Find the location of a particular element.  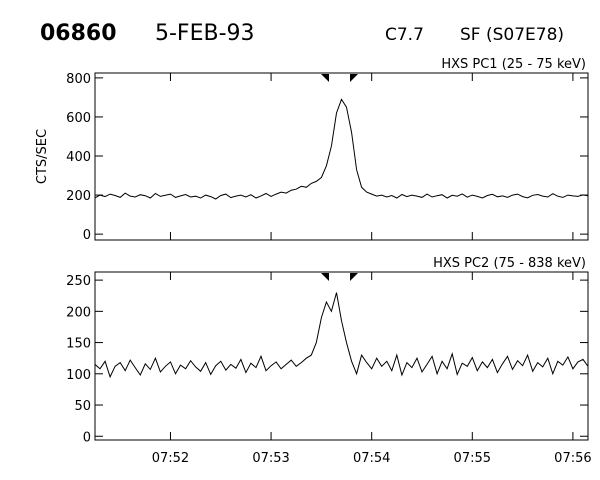

event-date: 5-FEB-93 is located at coordinates (205, 33).